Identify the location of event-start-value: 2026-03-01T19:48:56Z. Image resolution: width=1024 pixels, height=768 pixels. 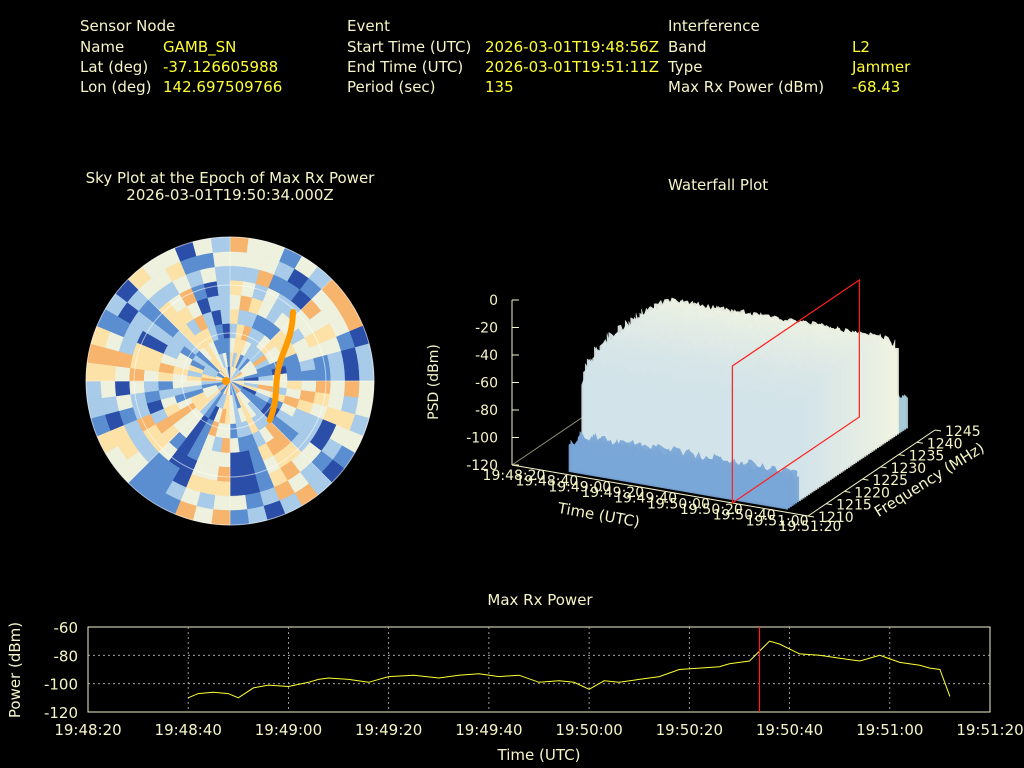
(572, 47).